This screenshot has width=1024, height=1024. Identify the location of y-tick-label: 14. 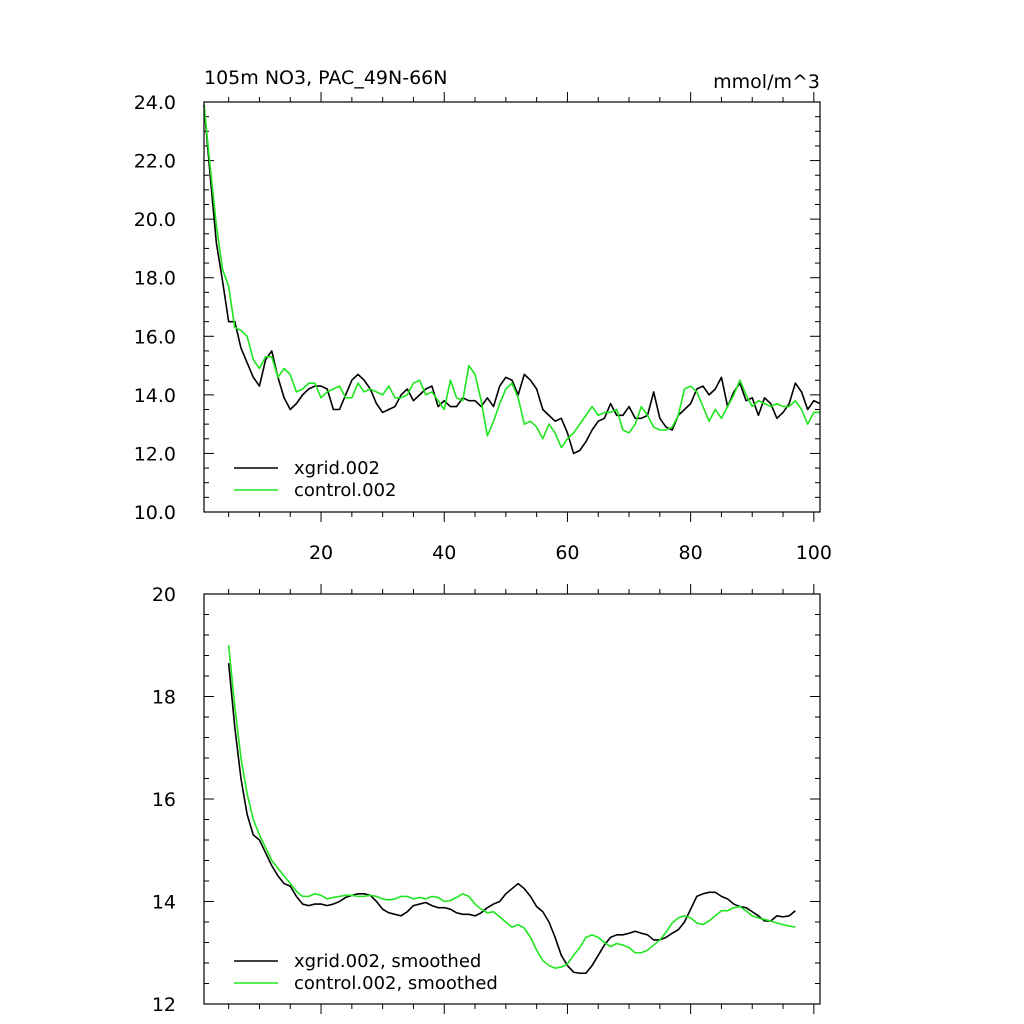
(164, 903).